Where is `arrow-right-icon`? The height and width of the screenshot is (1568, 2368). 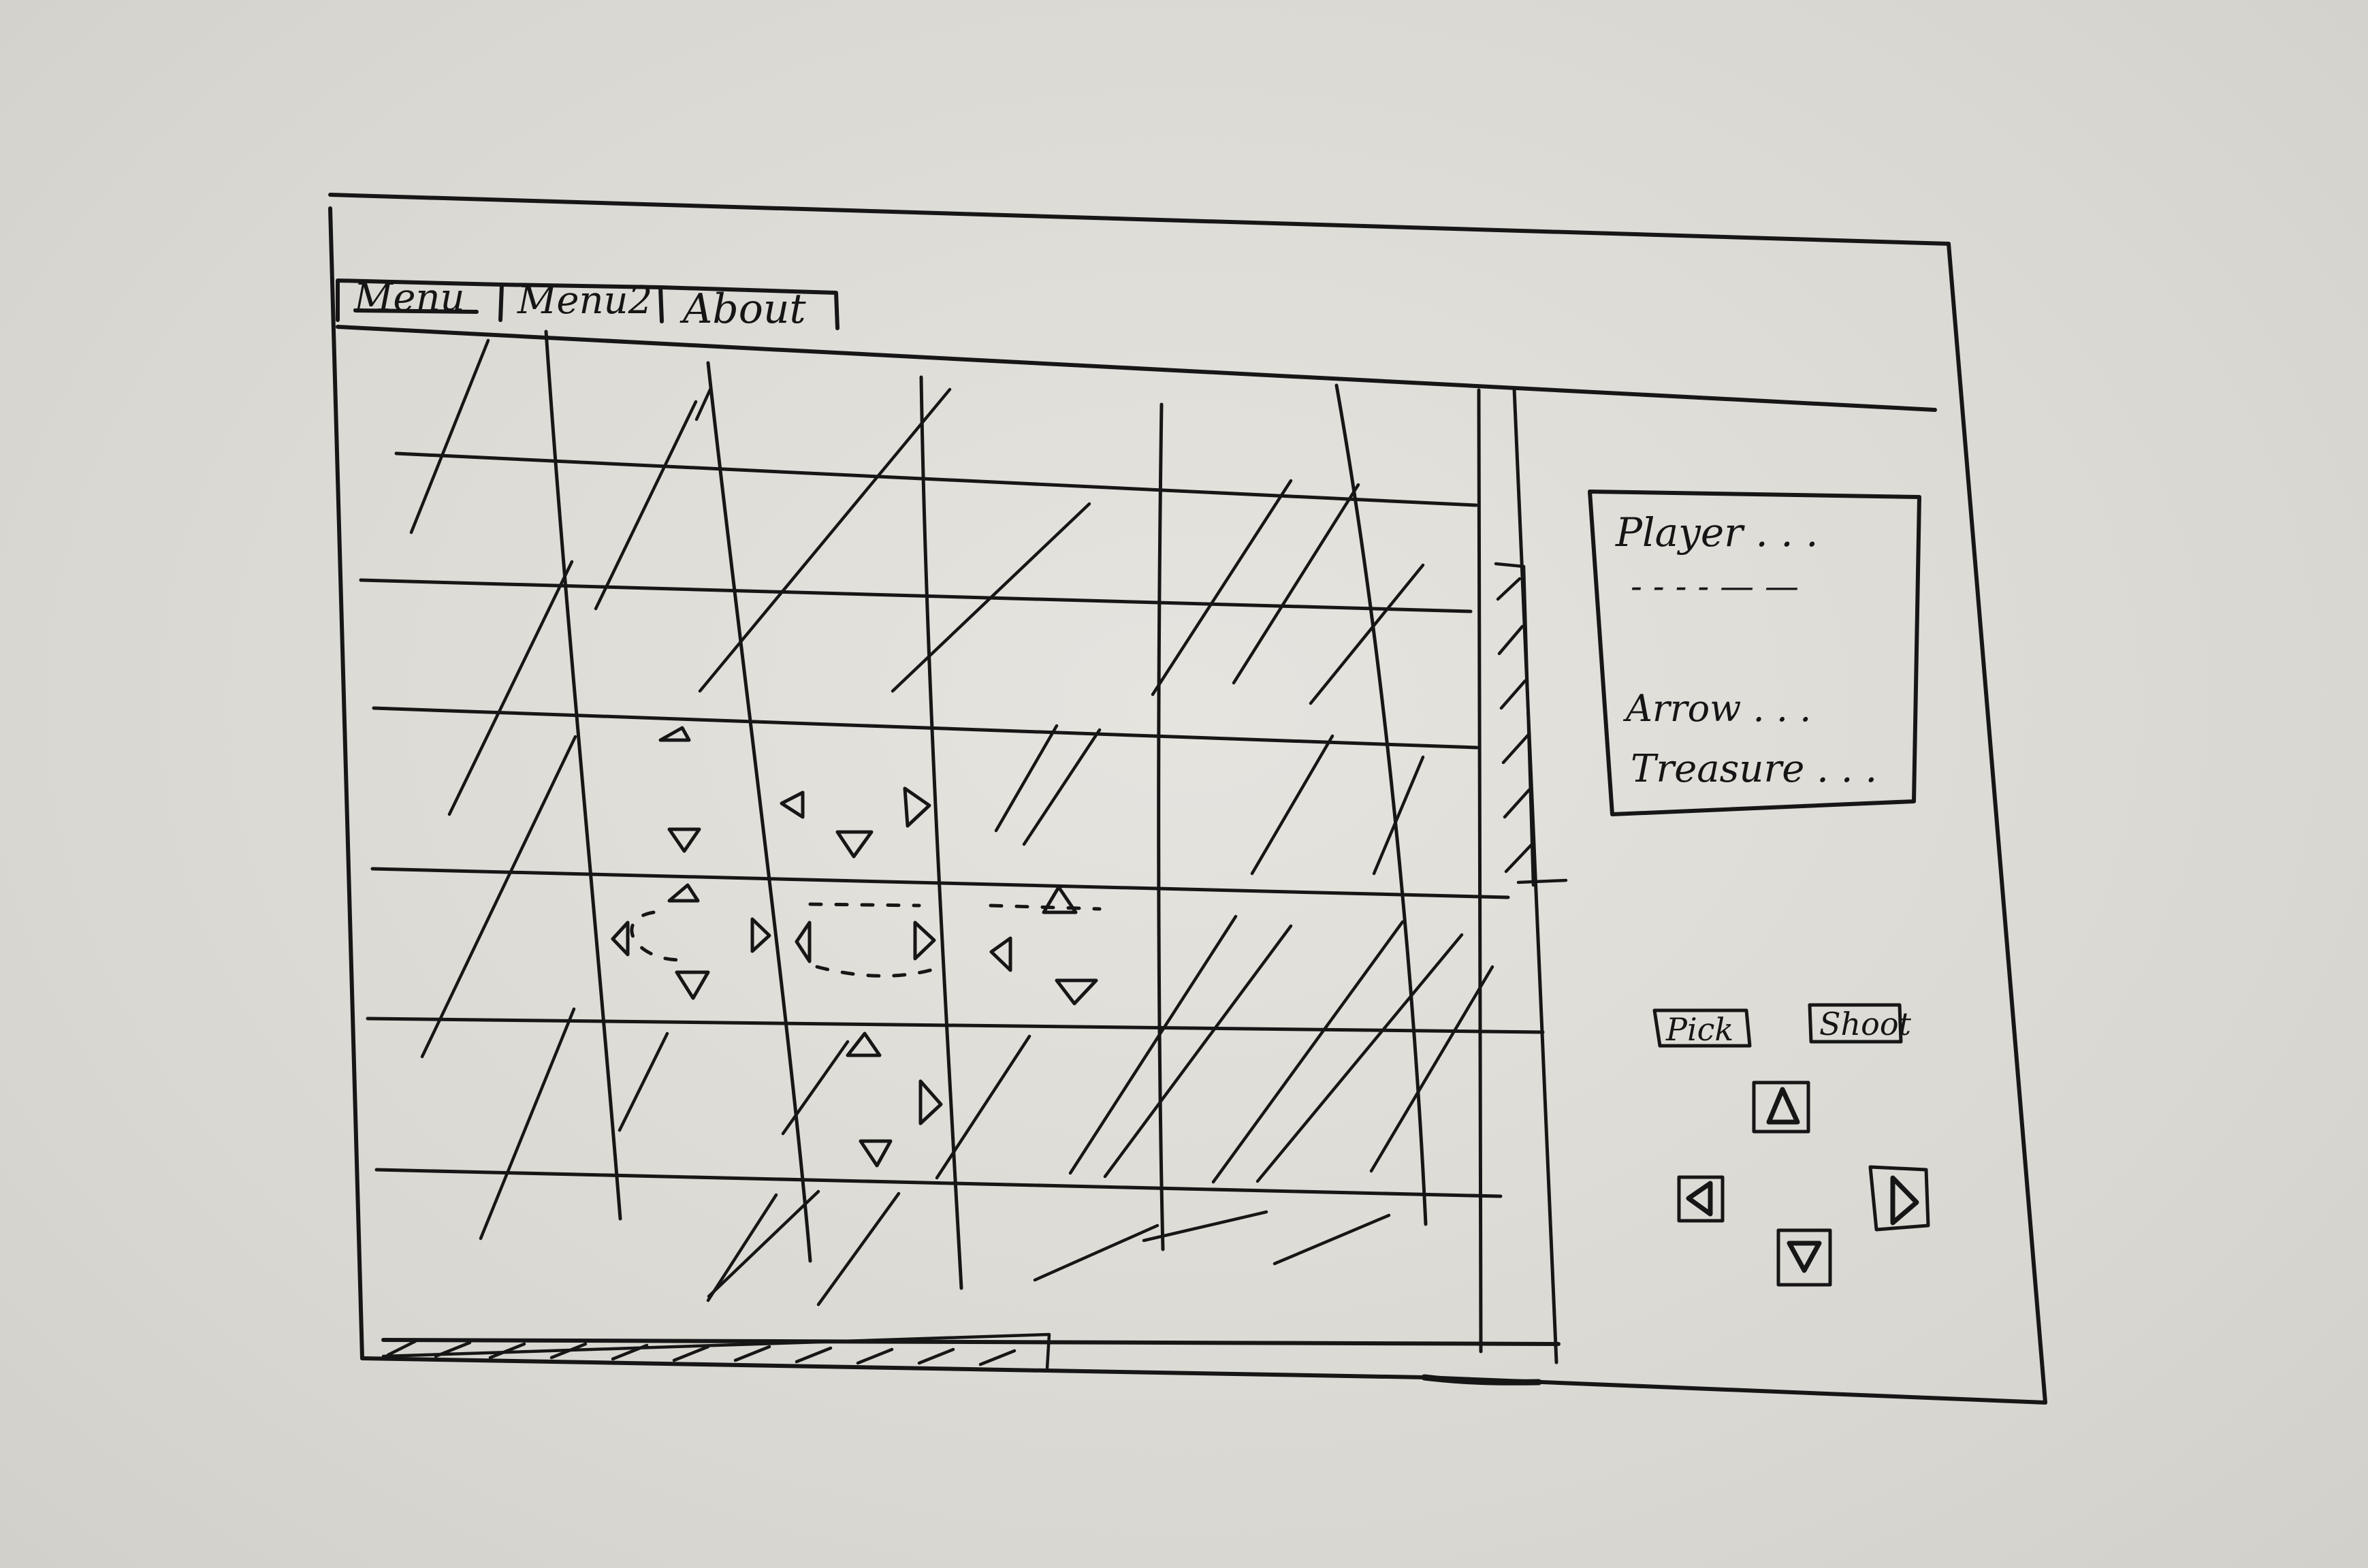 arrow-right-icon is located at coordinates (1904, 1200).